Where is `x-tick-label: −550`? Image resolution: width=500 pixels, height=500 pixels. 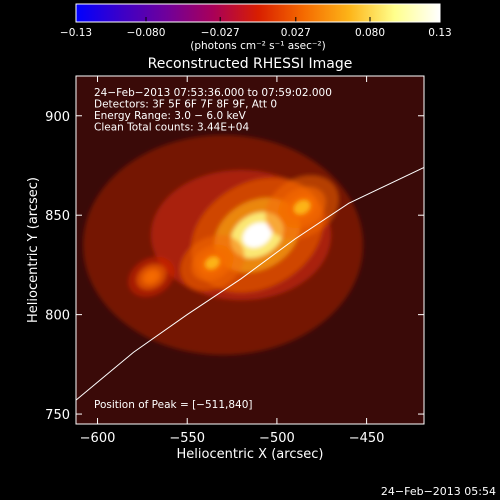 x-tick-label: −550 is located at coordinates (187, 438).